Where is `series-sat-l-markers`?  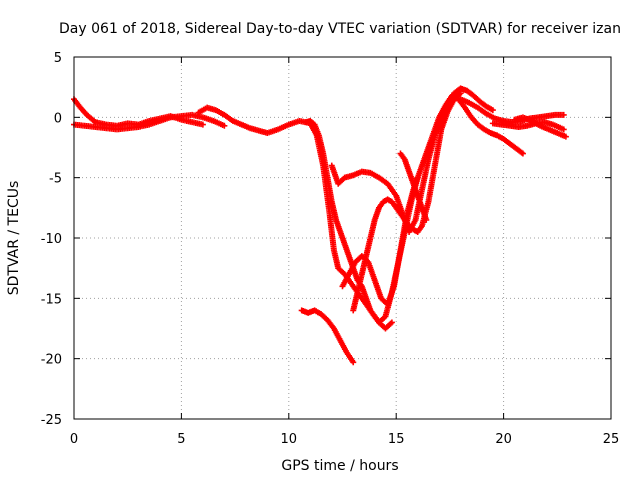
series-sat-l-markers is located at coordinates (540, 127).